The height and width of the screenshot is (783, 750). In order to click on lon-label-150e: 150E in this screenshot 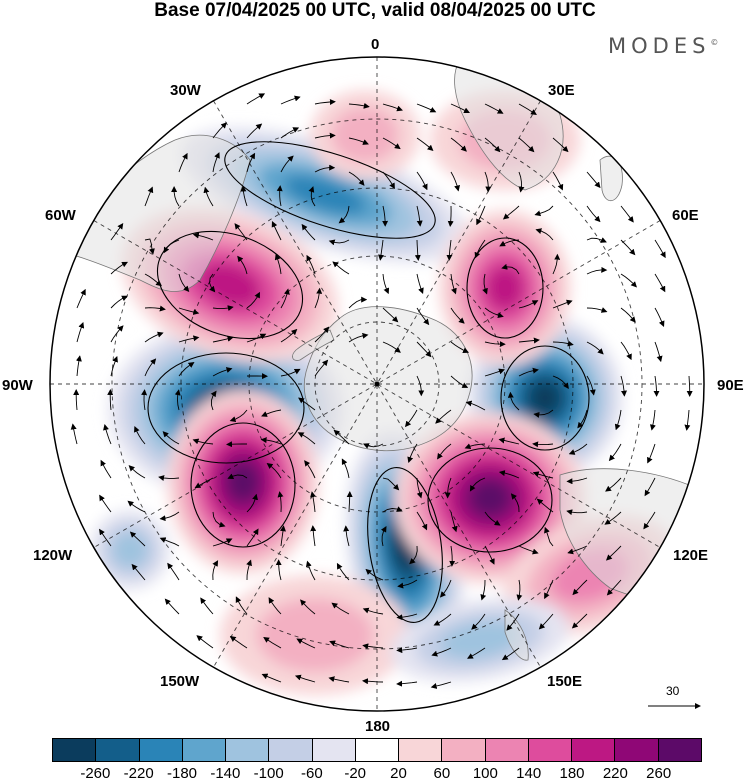, I will do `click(565, 681)`.